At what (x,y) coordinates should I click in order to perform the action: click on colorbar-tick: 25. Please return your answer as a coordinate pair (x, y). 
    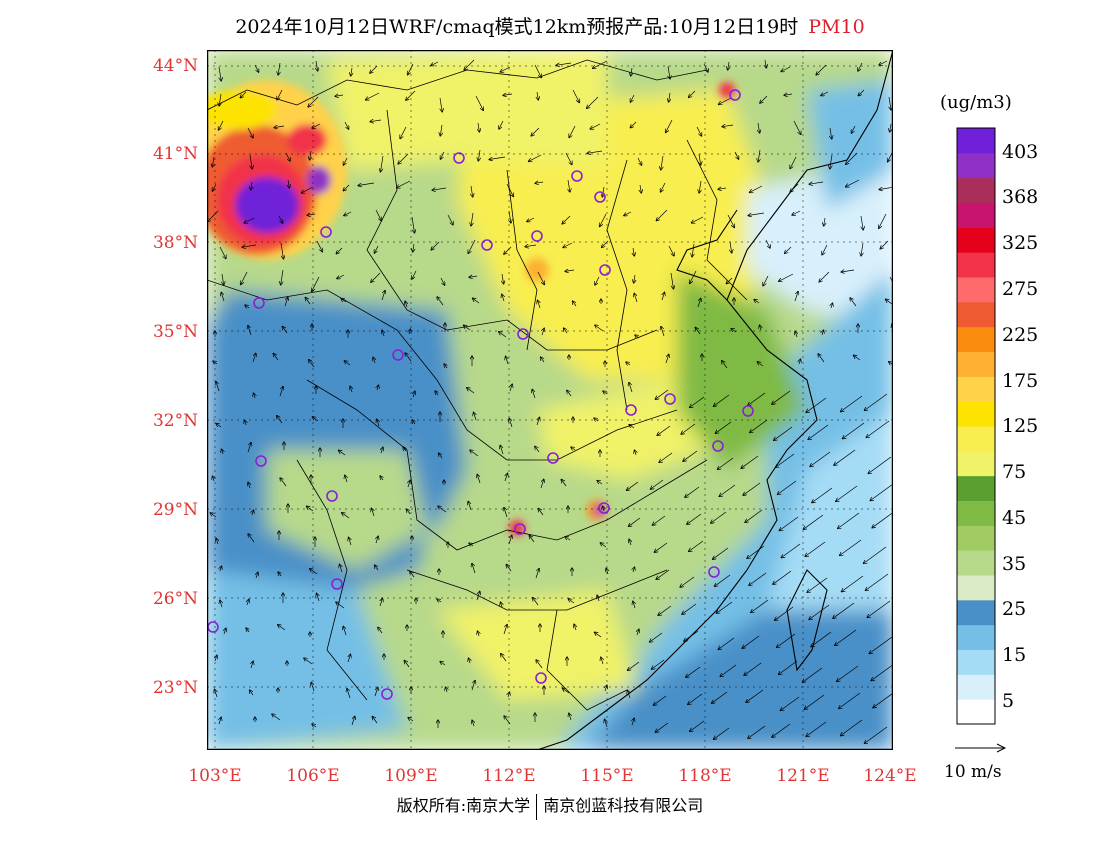
    Looking at the image, I should click on (1014, 609).